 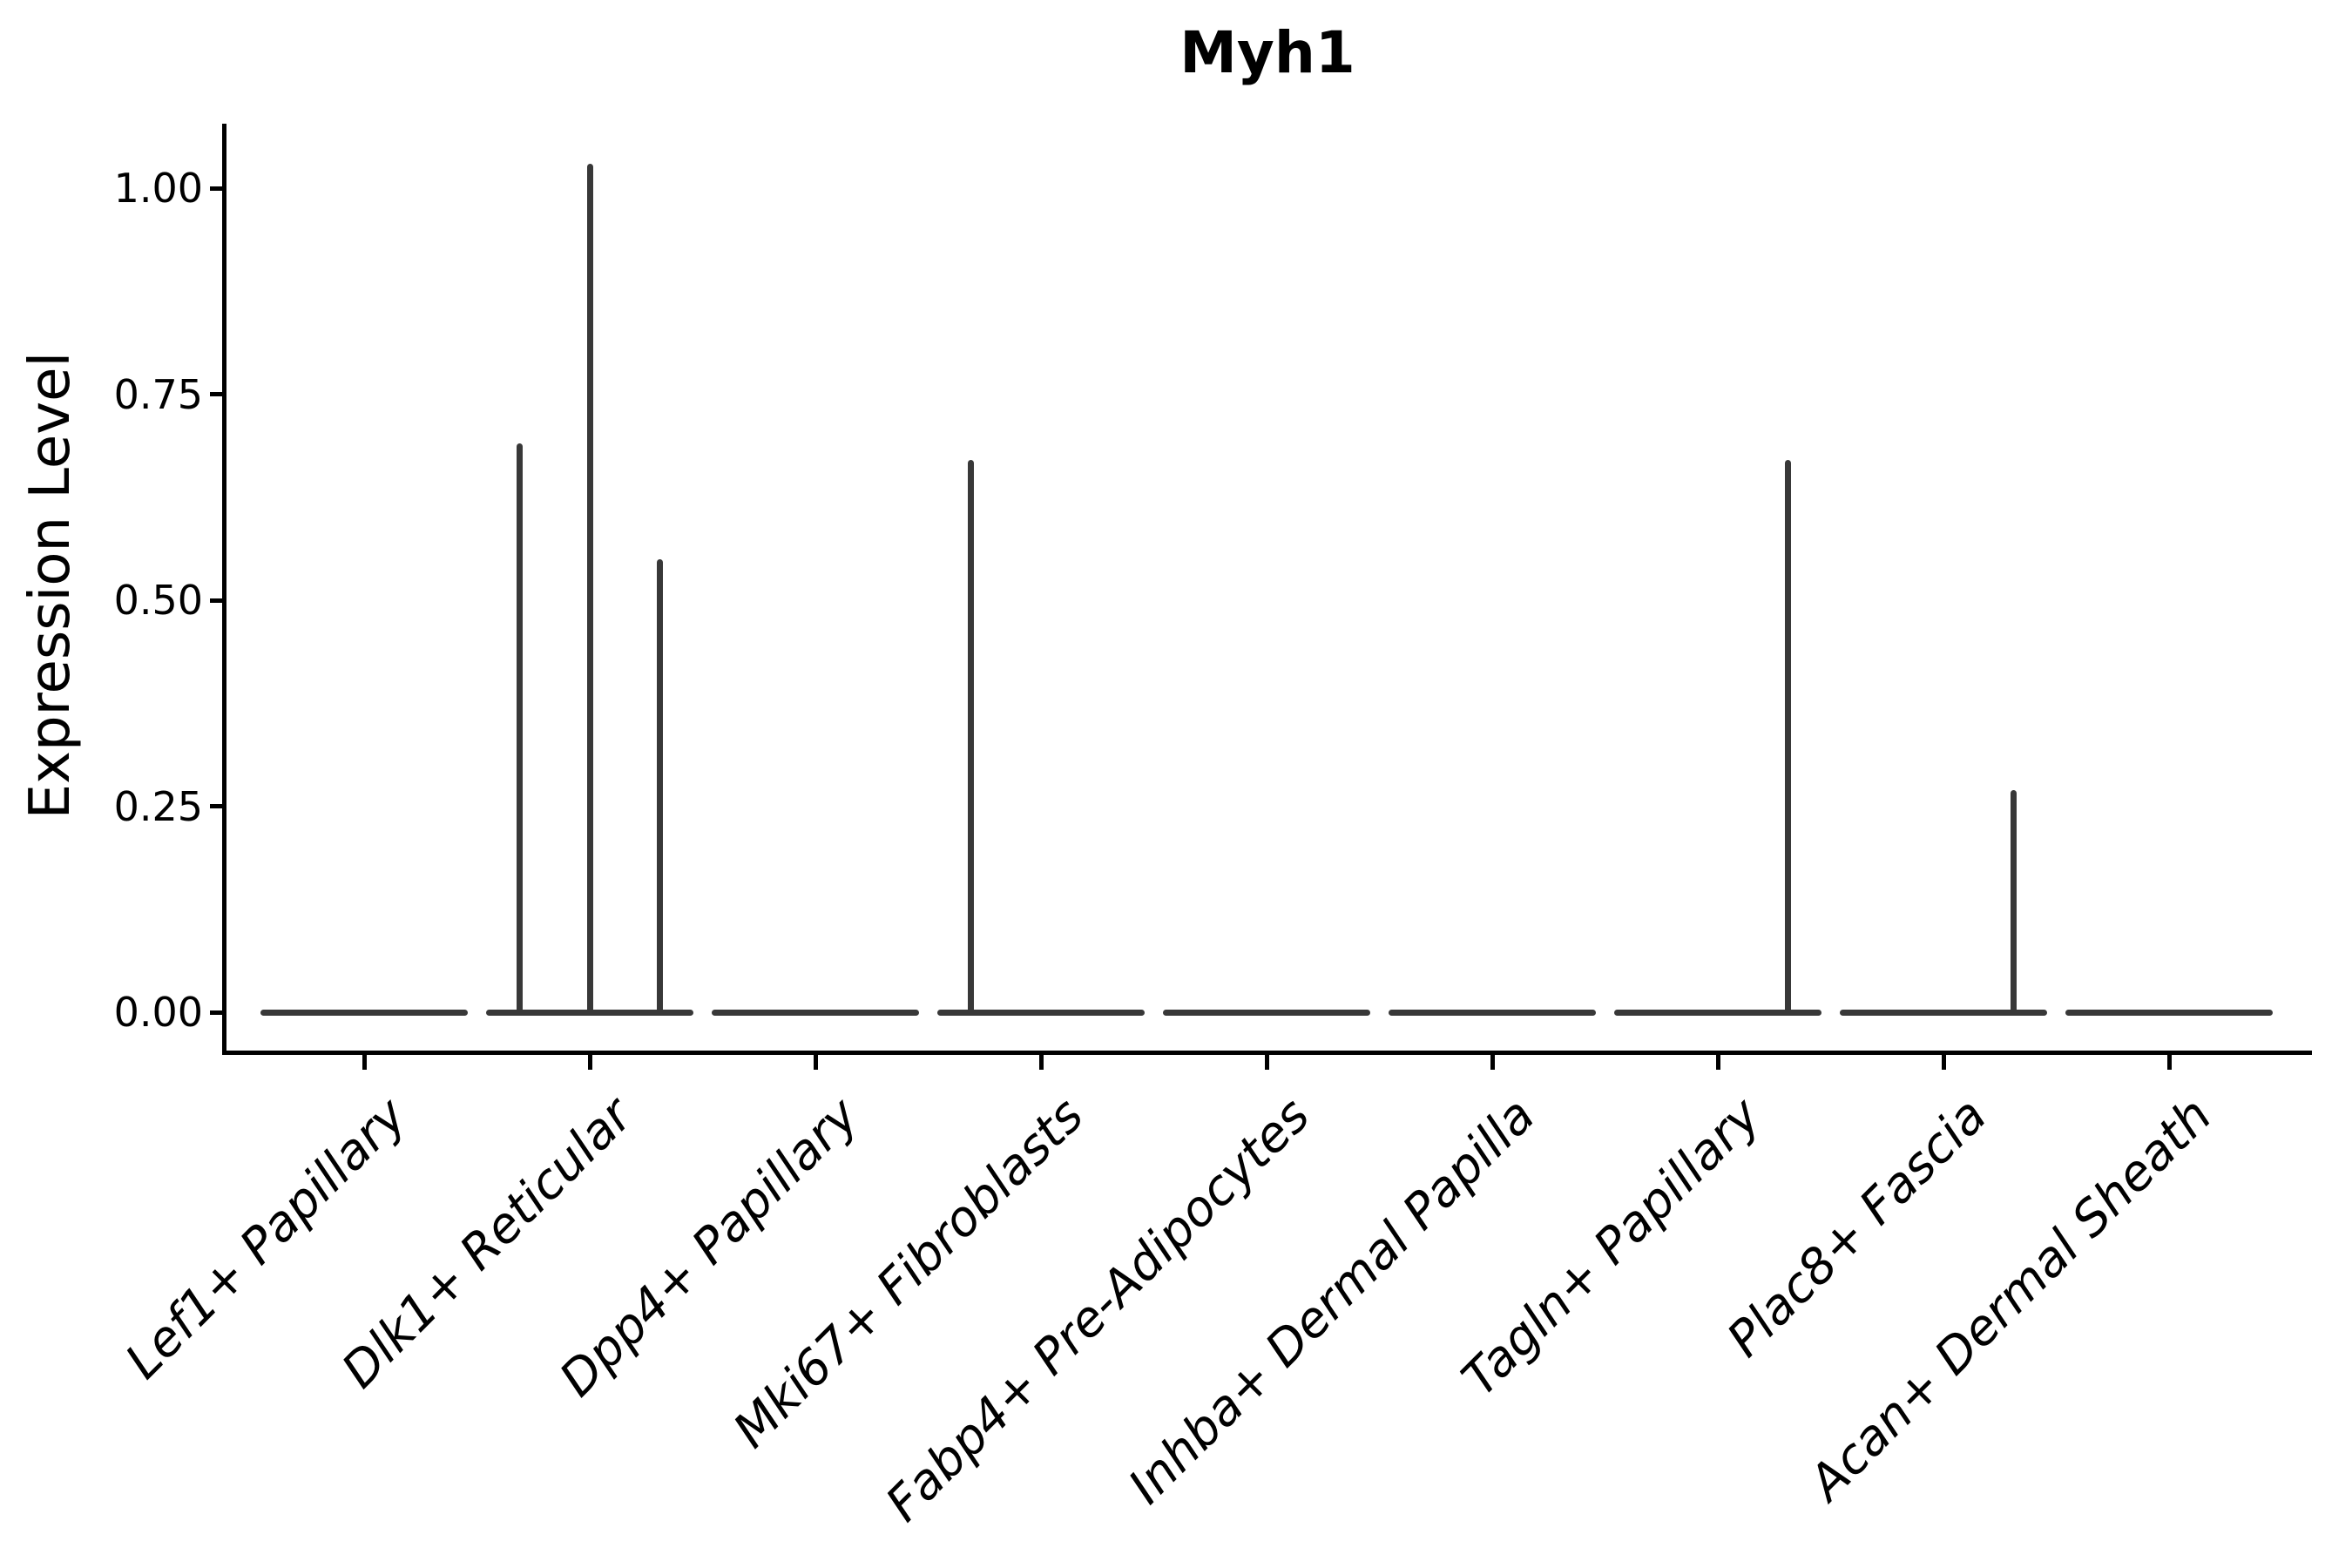 I want to click on y-tick-label: 1.00, so click(x=158, y=188).